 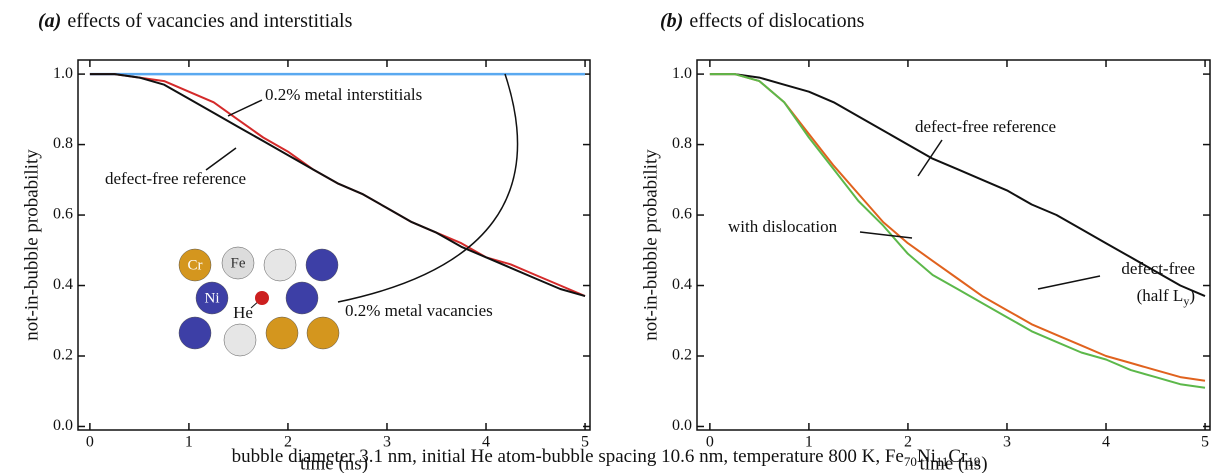 What do you see at coordinates (910, 461) in the screenshot?
I see `caption-subscript: 70` at bounding box center [910, 461].